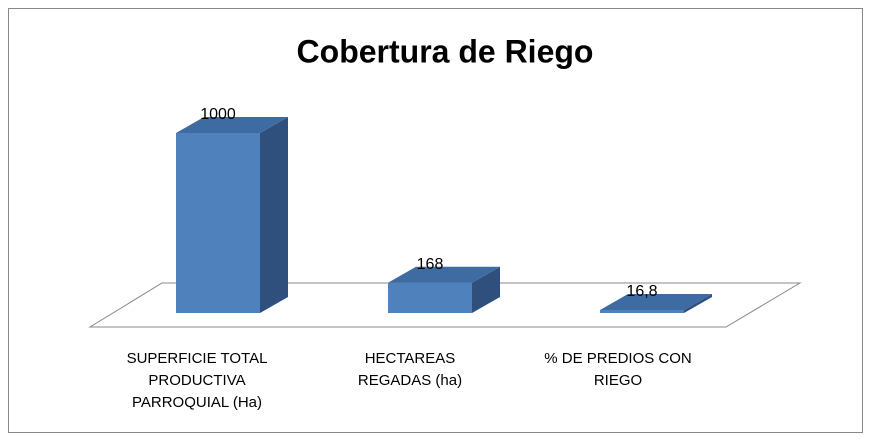 This screenshot has width=872, height=439. What do you see at coordinates (218, 114) in the screenshot?
I see `data-label: 1000` at bounding box center [218, 114].